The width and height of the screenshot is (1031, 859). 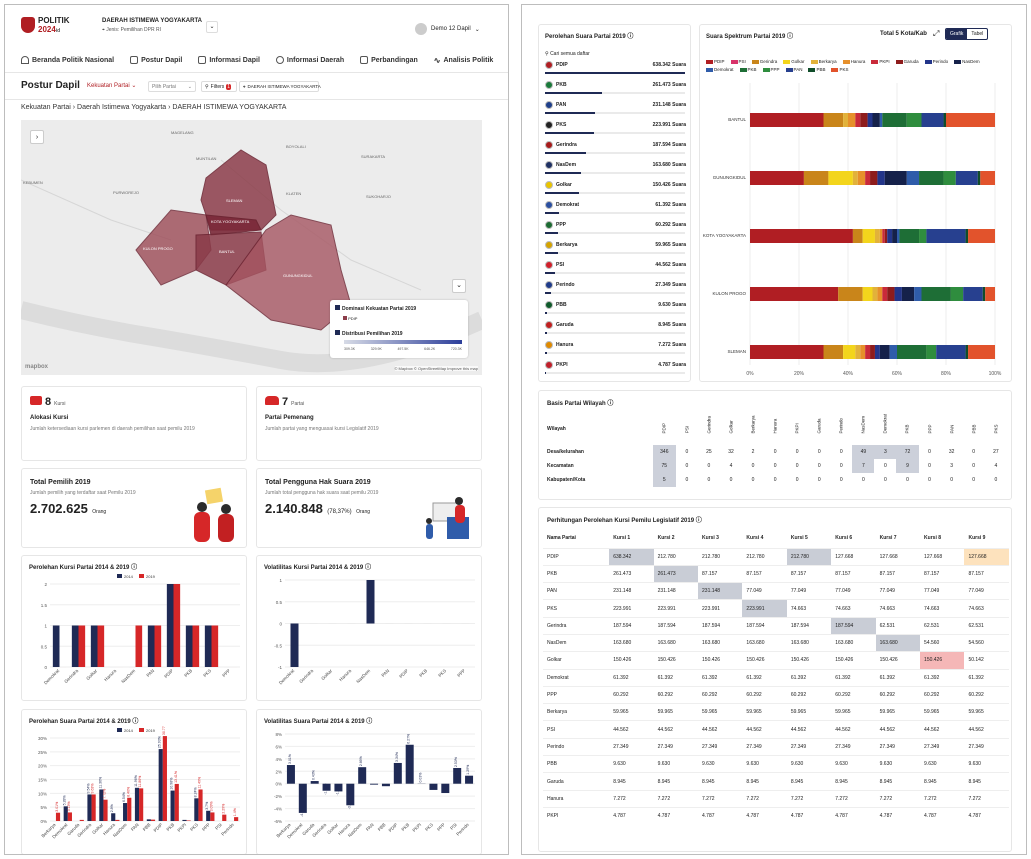 I want to click on legend-item: Demokrat, so click(x=720, y=69).